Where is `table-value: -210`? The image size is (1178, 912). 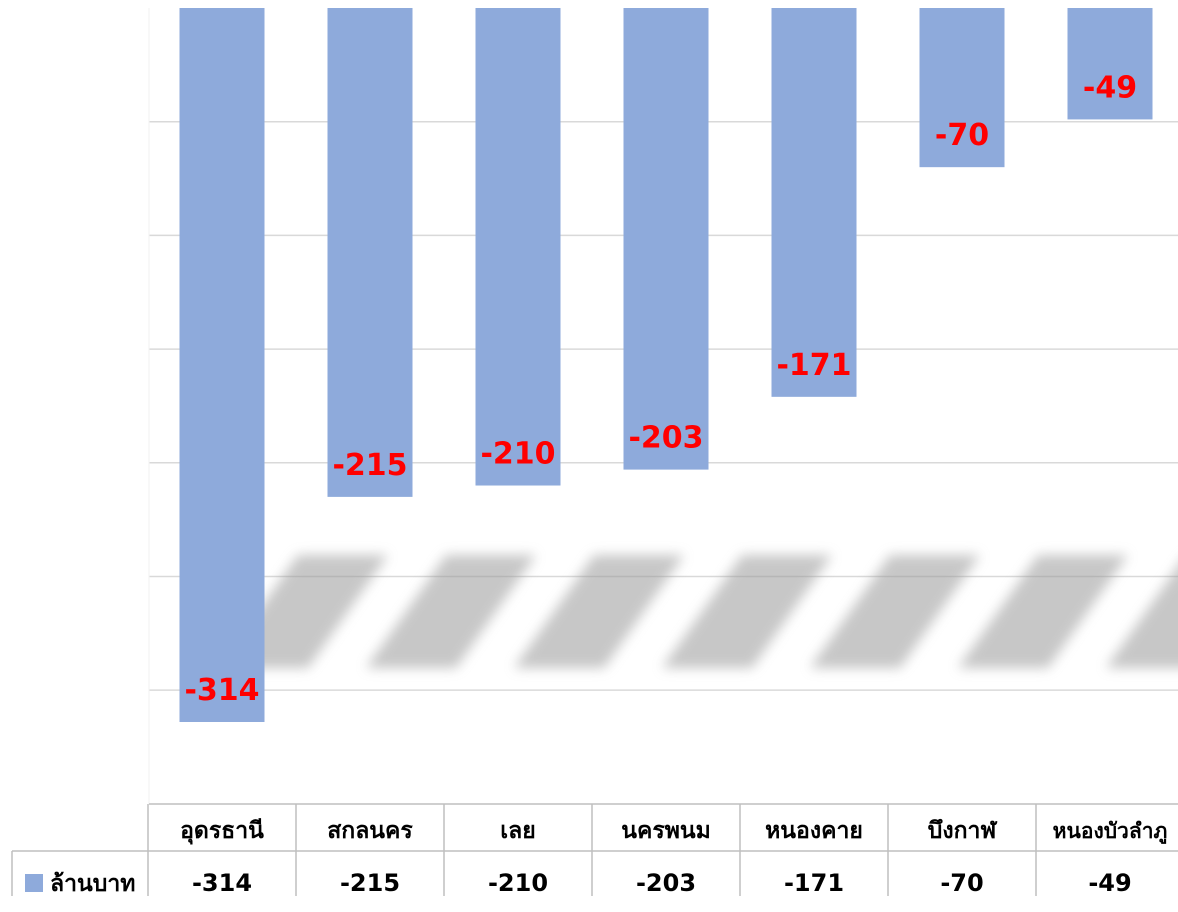 table-value: -210 is located at coordinates (518, 883).